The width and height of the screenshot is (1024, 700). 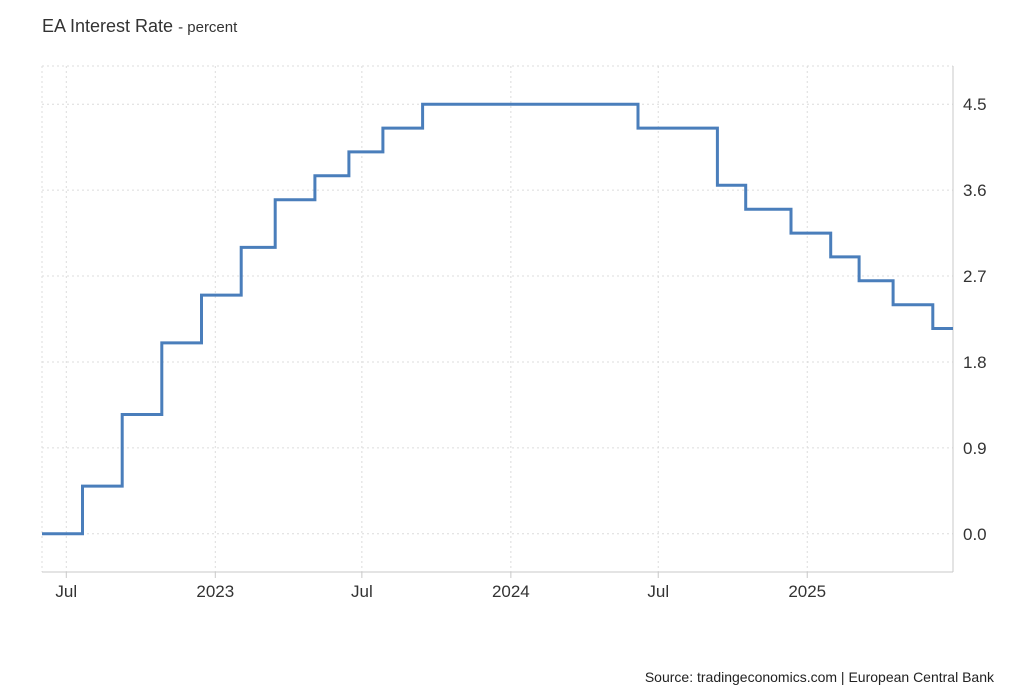 I want to click on x-axis: Jul 2023 Jul 2024 Jul 2025, so click(x=440, y=586).